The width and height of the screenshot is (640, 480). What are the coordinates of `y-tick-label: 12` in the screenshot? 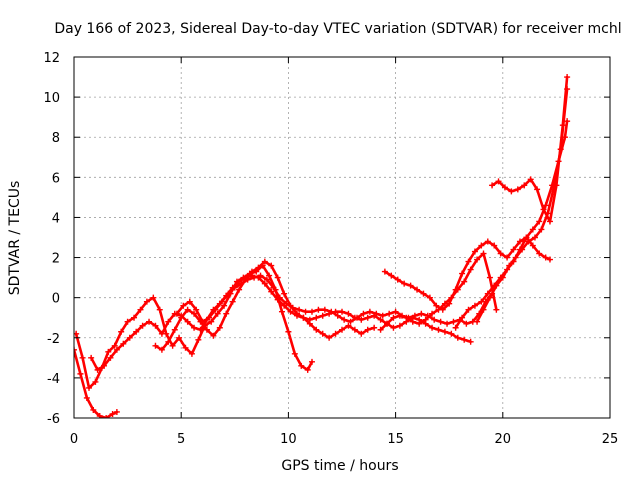 It's located at (51, 58).